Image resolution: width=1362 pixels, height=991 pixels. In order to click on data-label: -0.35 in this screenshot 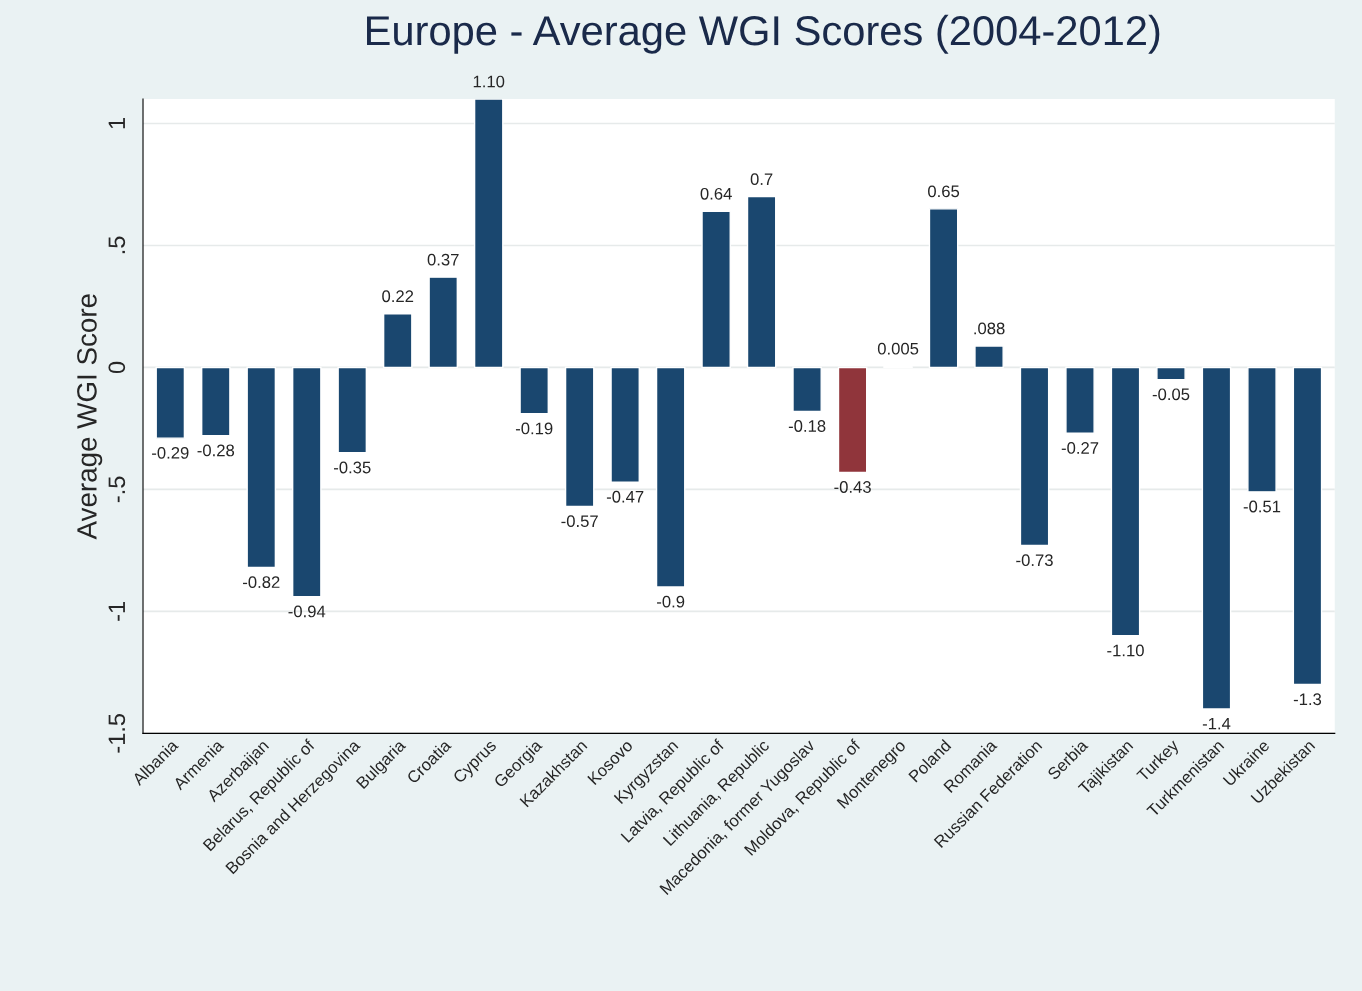, I will do `click(352, 467)`.